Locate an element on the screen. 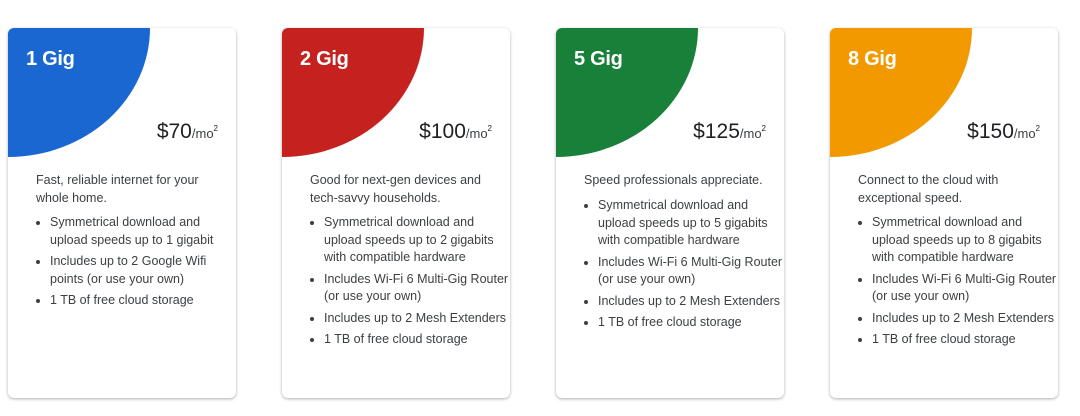 The height and width of the screenshot is (416, 1080). plan-price: $100/mo2 is located at coordinates (455, 132).